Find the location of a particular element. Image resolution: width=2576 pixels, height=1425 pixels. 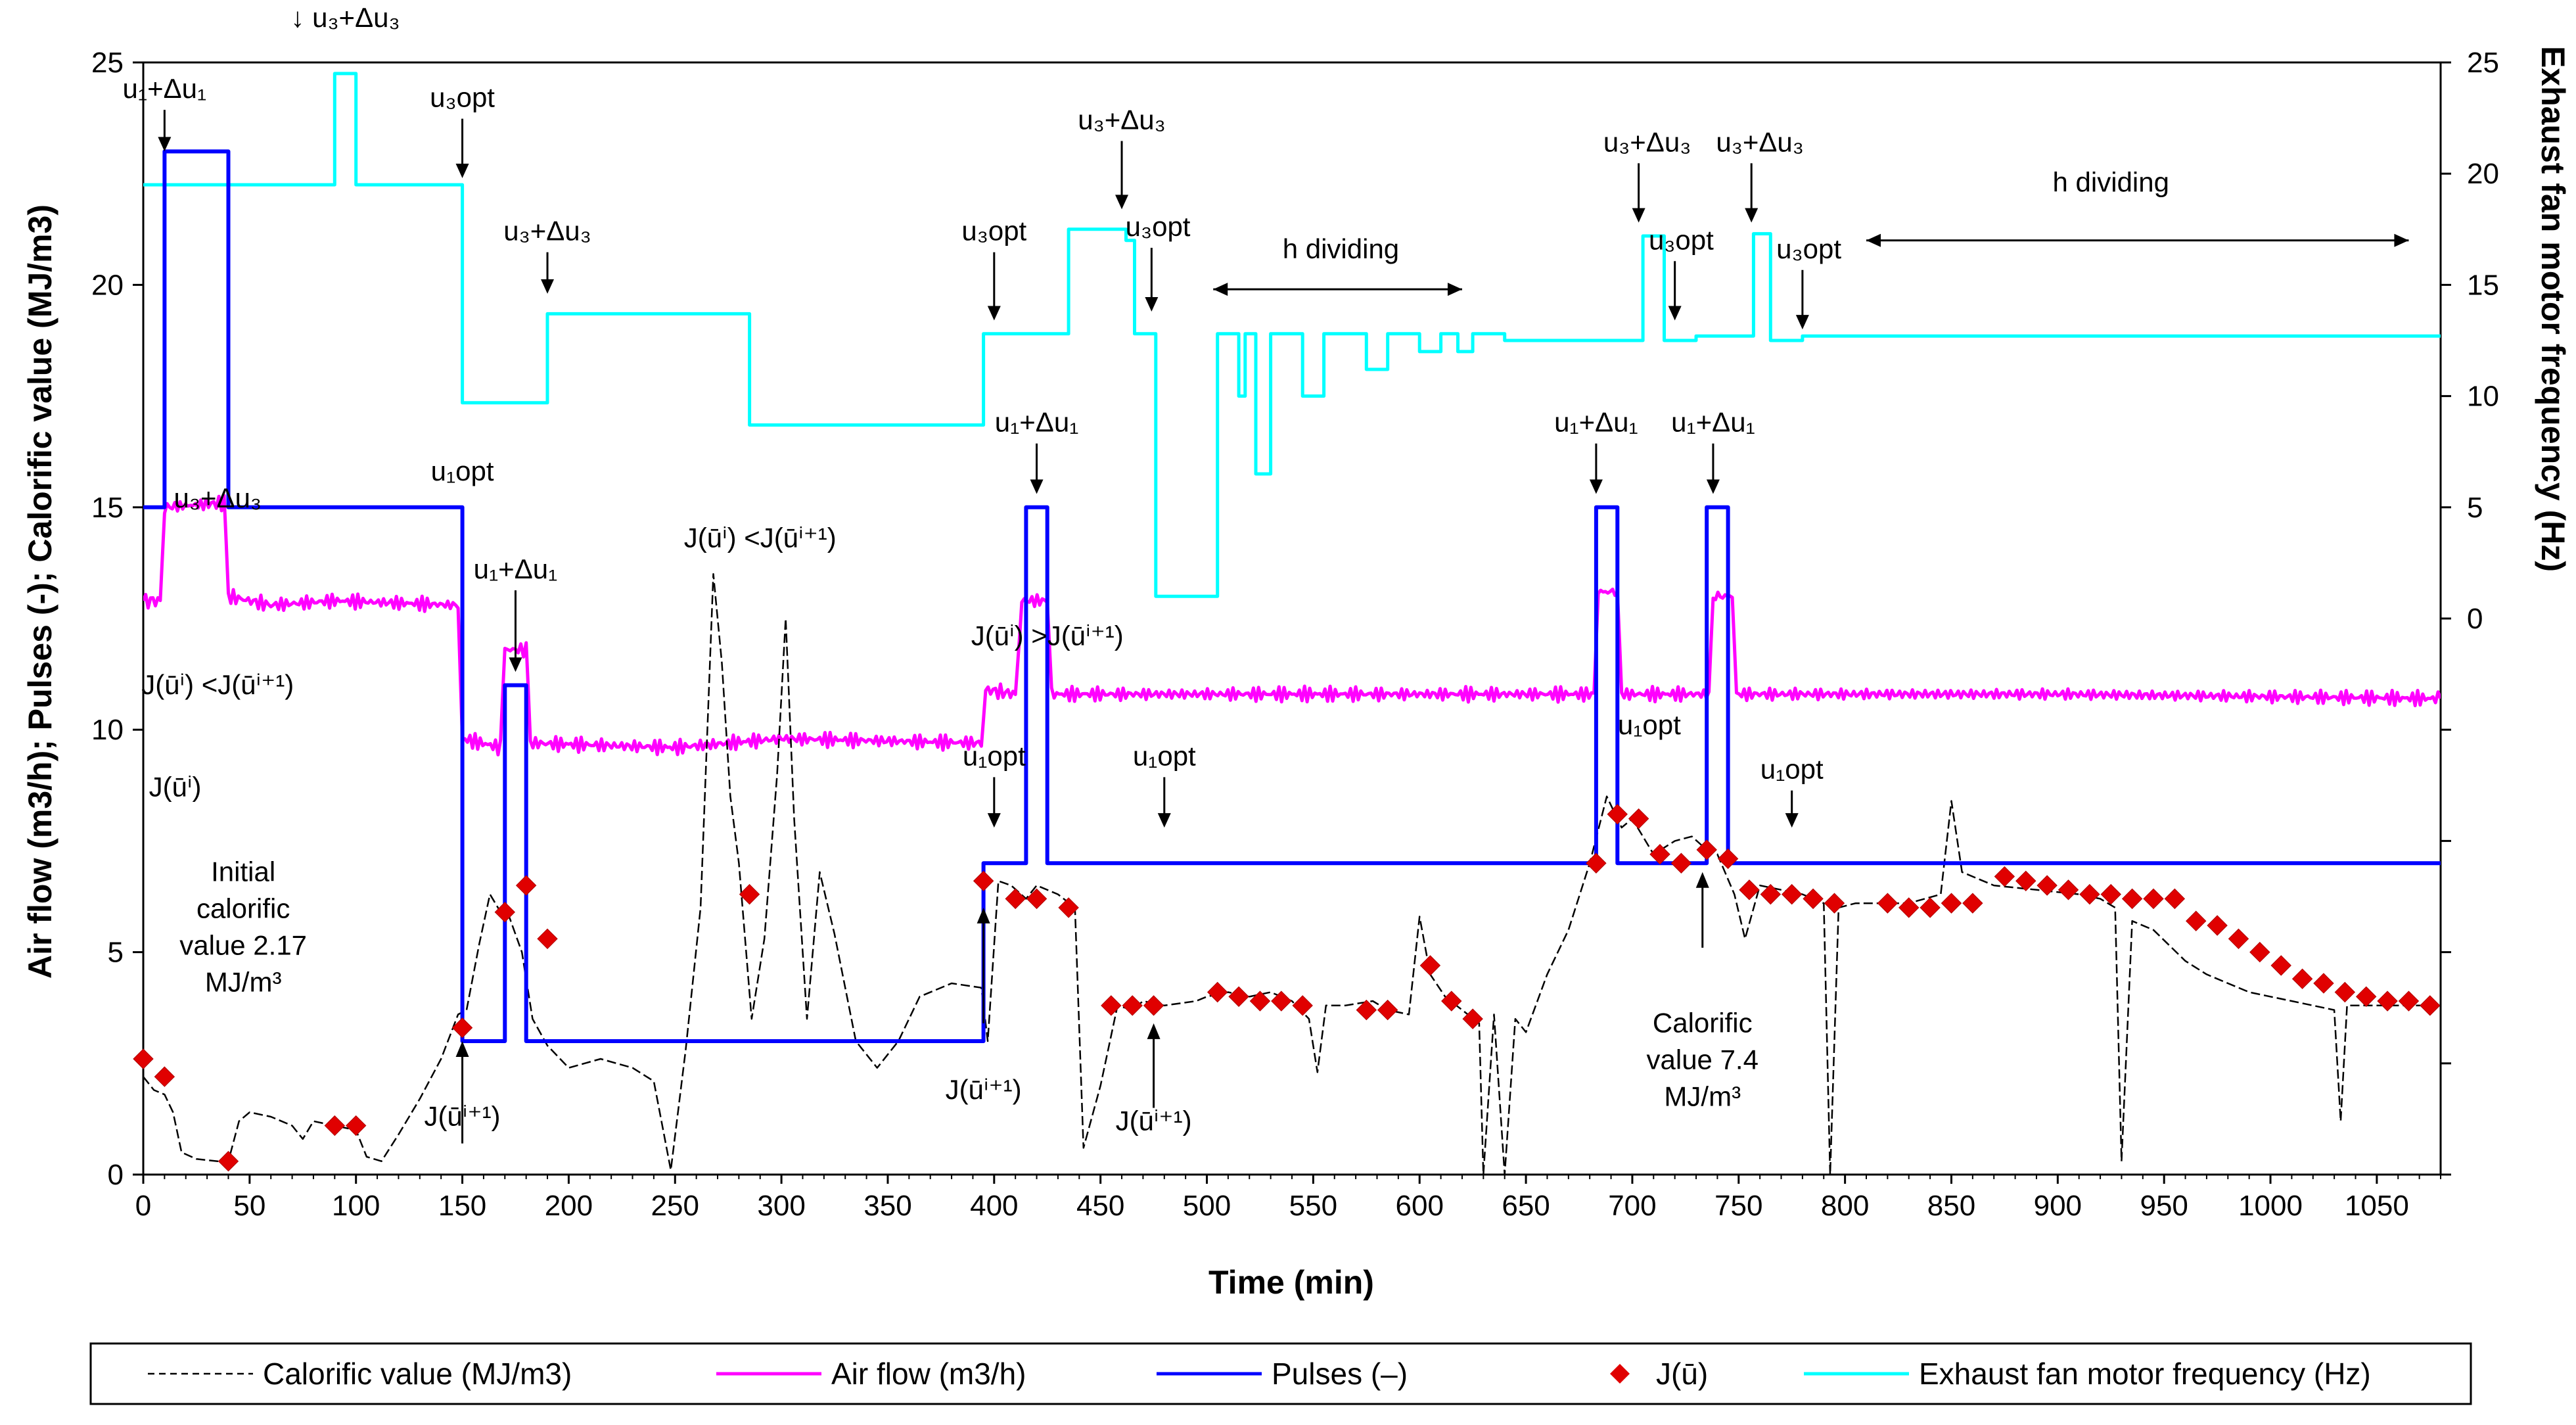

legend-frame is located at coordinates (1280, 1373).